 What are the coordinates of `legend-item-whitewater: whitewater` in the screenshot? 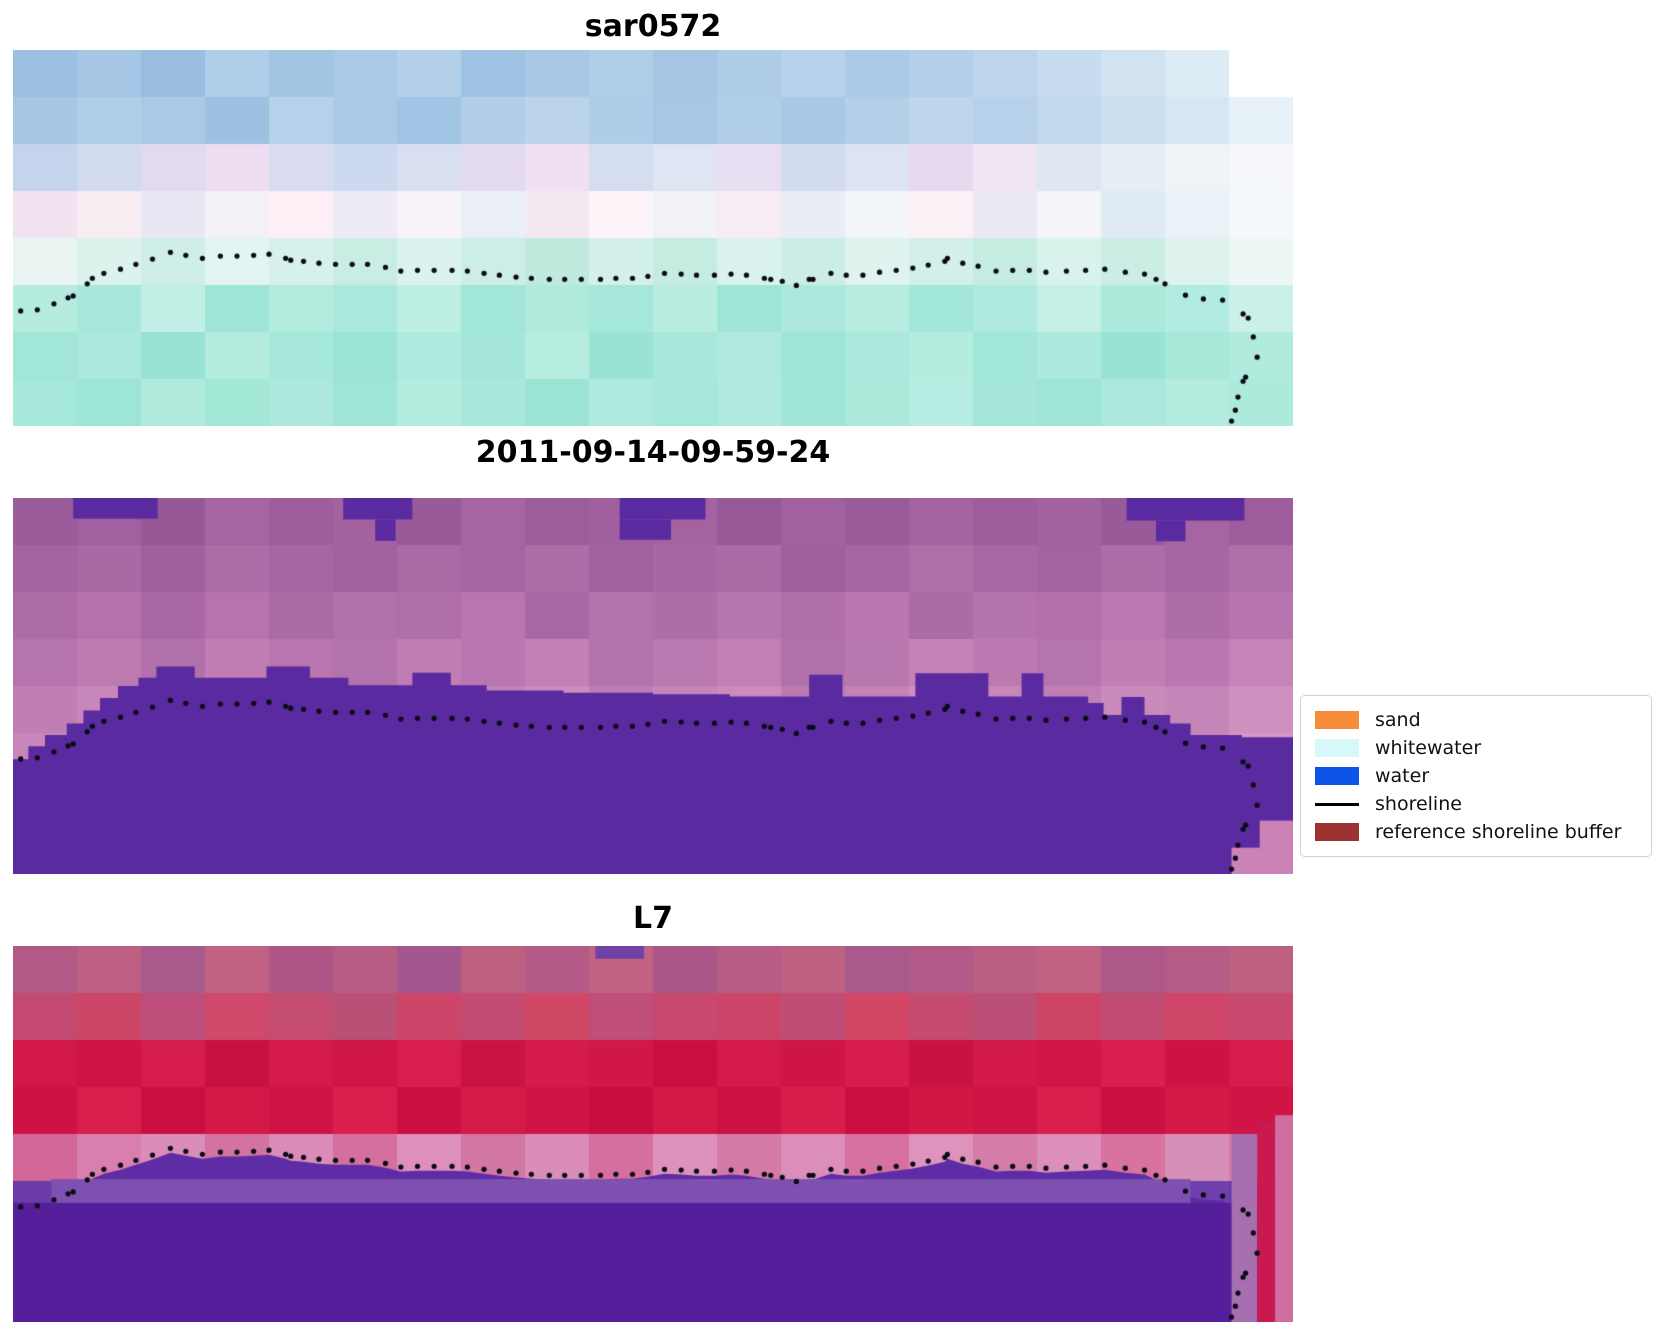 It's located at (1476, 748).